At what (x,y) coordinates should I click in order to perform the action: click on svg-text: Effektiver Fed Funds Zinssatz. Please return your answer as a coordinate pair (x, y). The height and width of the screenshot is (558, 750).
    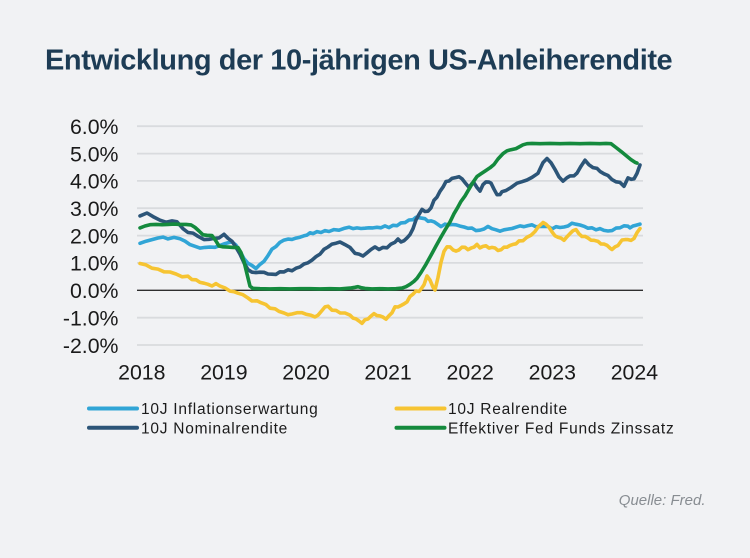
    Looking at the image, I should click on (561, 428).